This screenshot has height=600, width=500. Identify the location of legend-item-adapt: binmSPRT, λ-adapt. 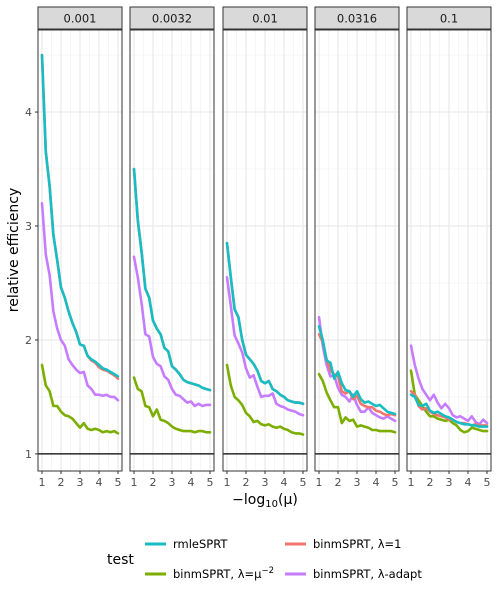
(353, 574).